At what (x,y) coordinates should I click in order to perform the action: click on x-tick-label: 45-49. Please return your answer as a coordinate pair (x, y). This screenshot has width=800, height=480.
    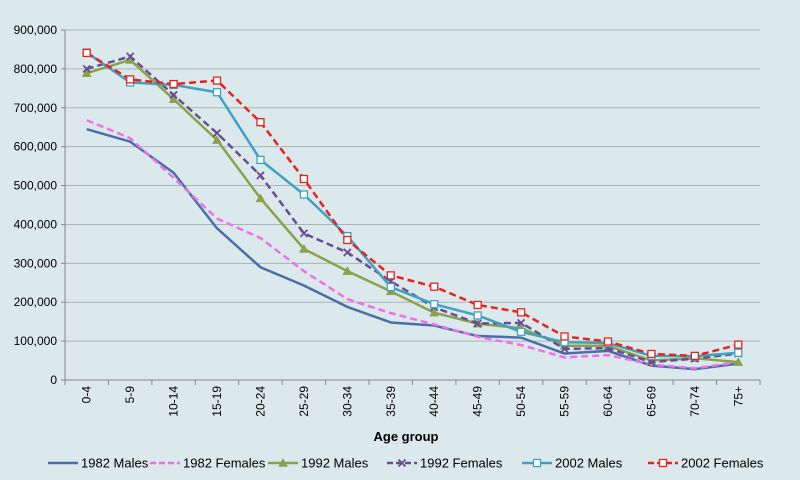
    Looking at the image, I should click on (478, 401).